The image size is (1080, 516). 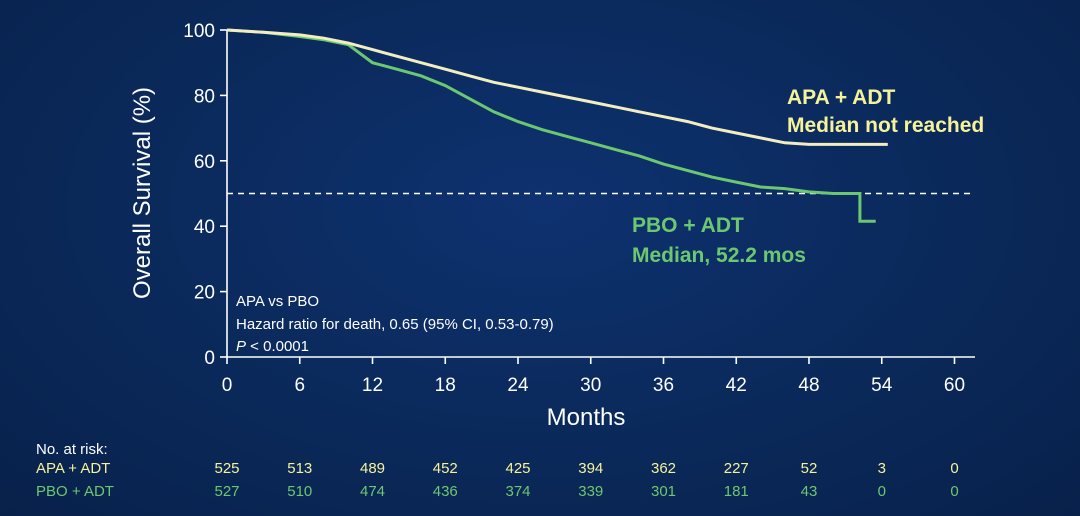 What do you see at coordinates (557, 87) in the screenshot?
I see `apa-adt-survival-curve` at bounding box center [557, 87].